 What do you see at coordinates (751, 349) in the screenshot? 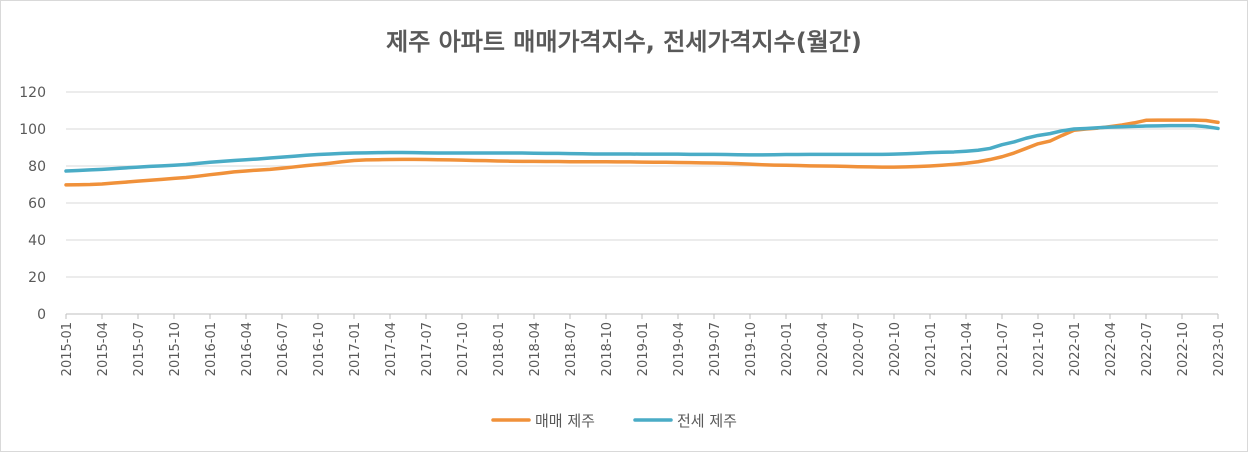
I see `x-tick-label: 2019-10` at bounding box center [751, 349].